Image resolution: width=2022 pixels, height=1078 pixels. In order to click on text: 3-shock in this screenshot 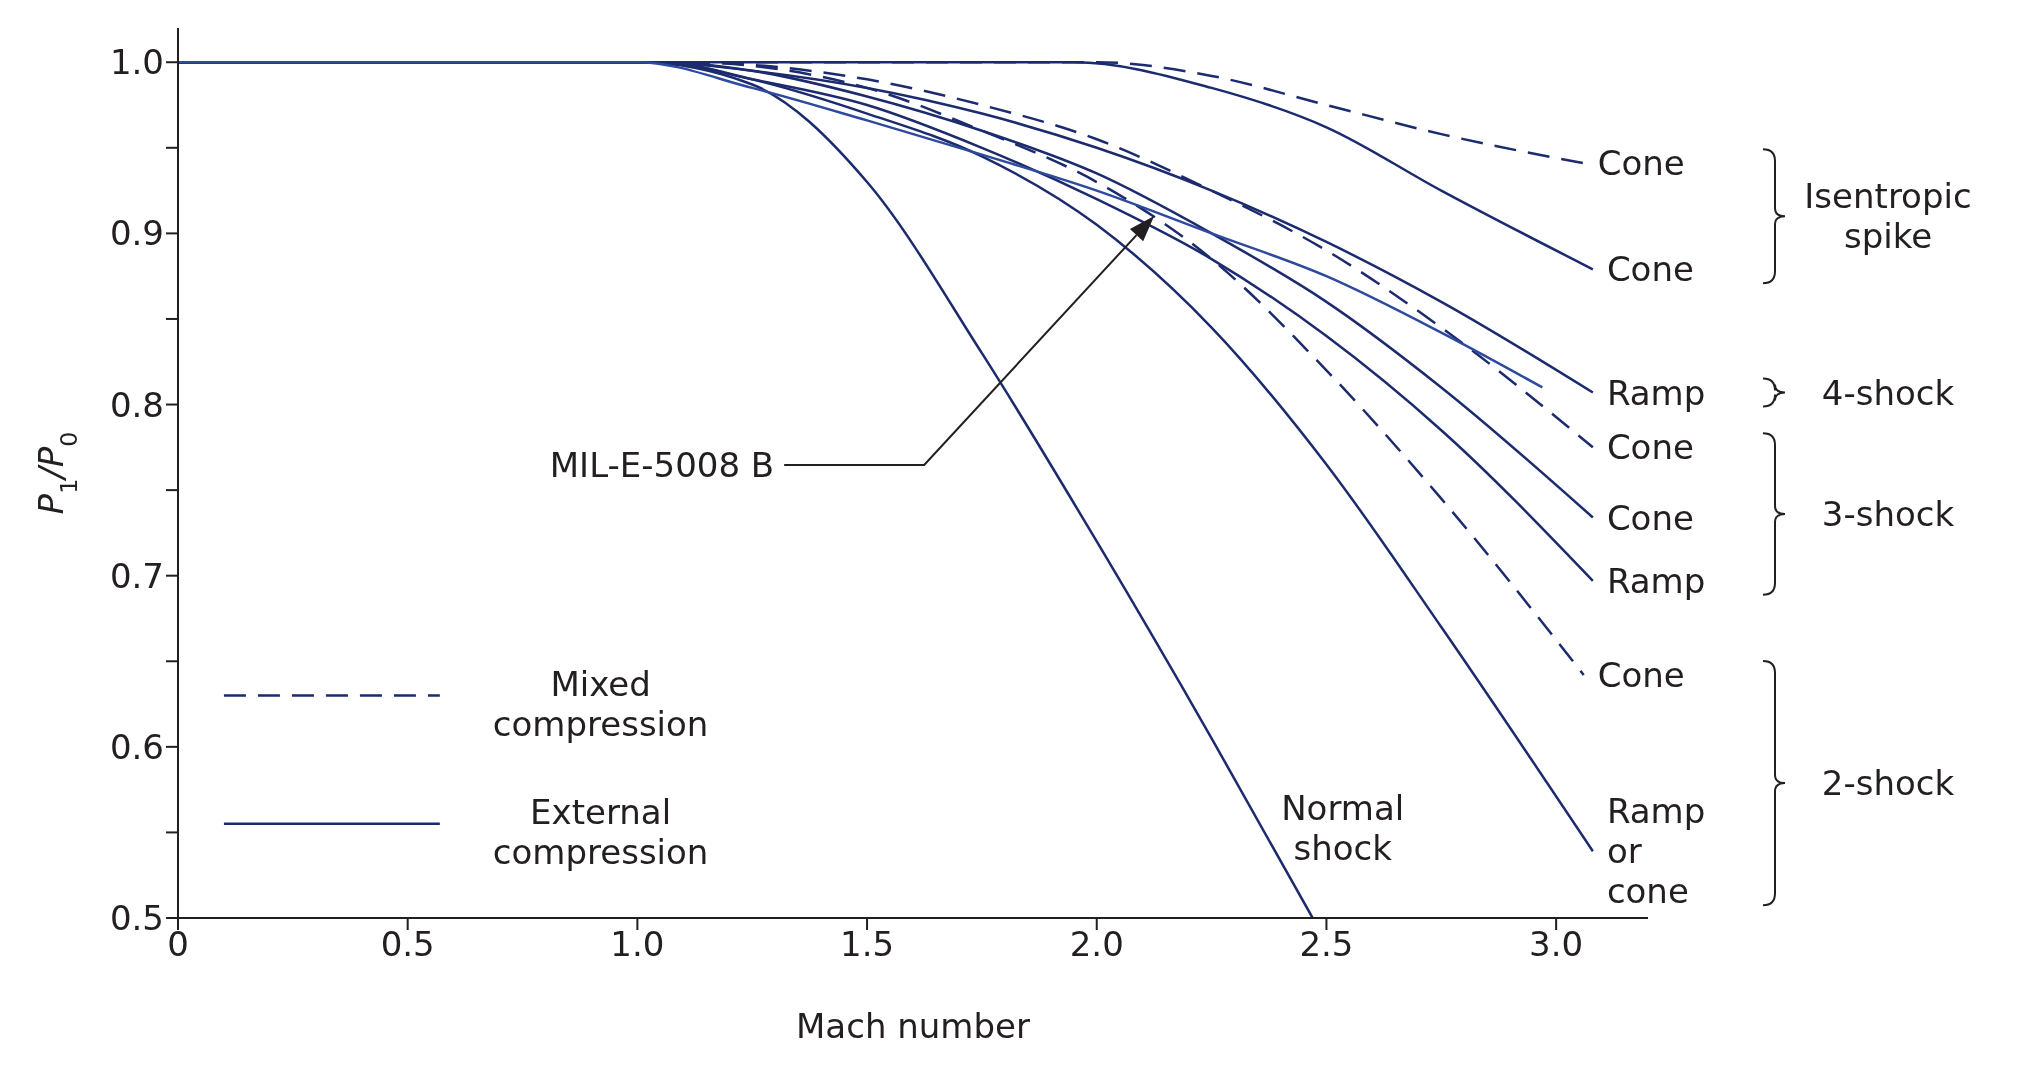, I will do `click(1888, 514)`.